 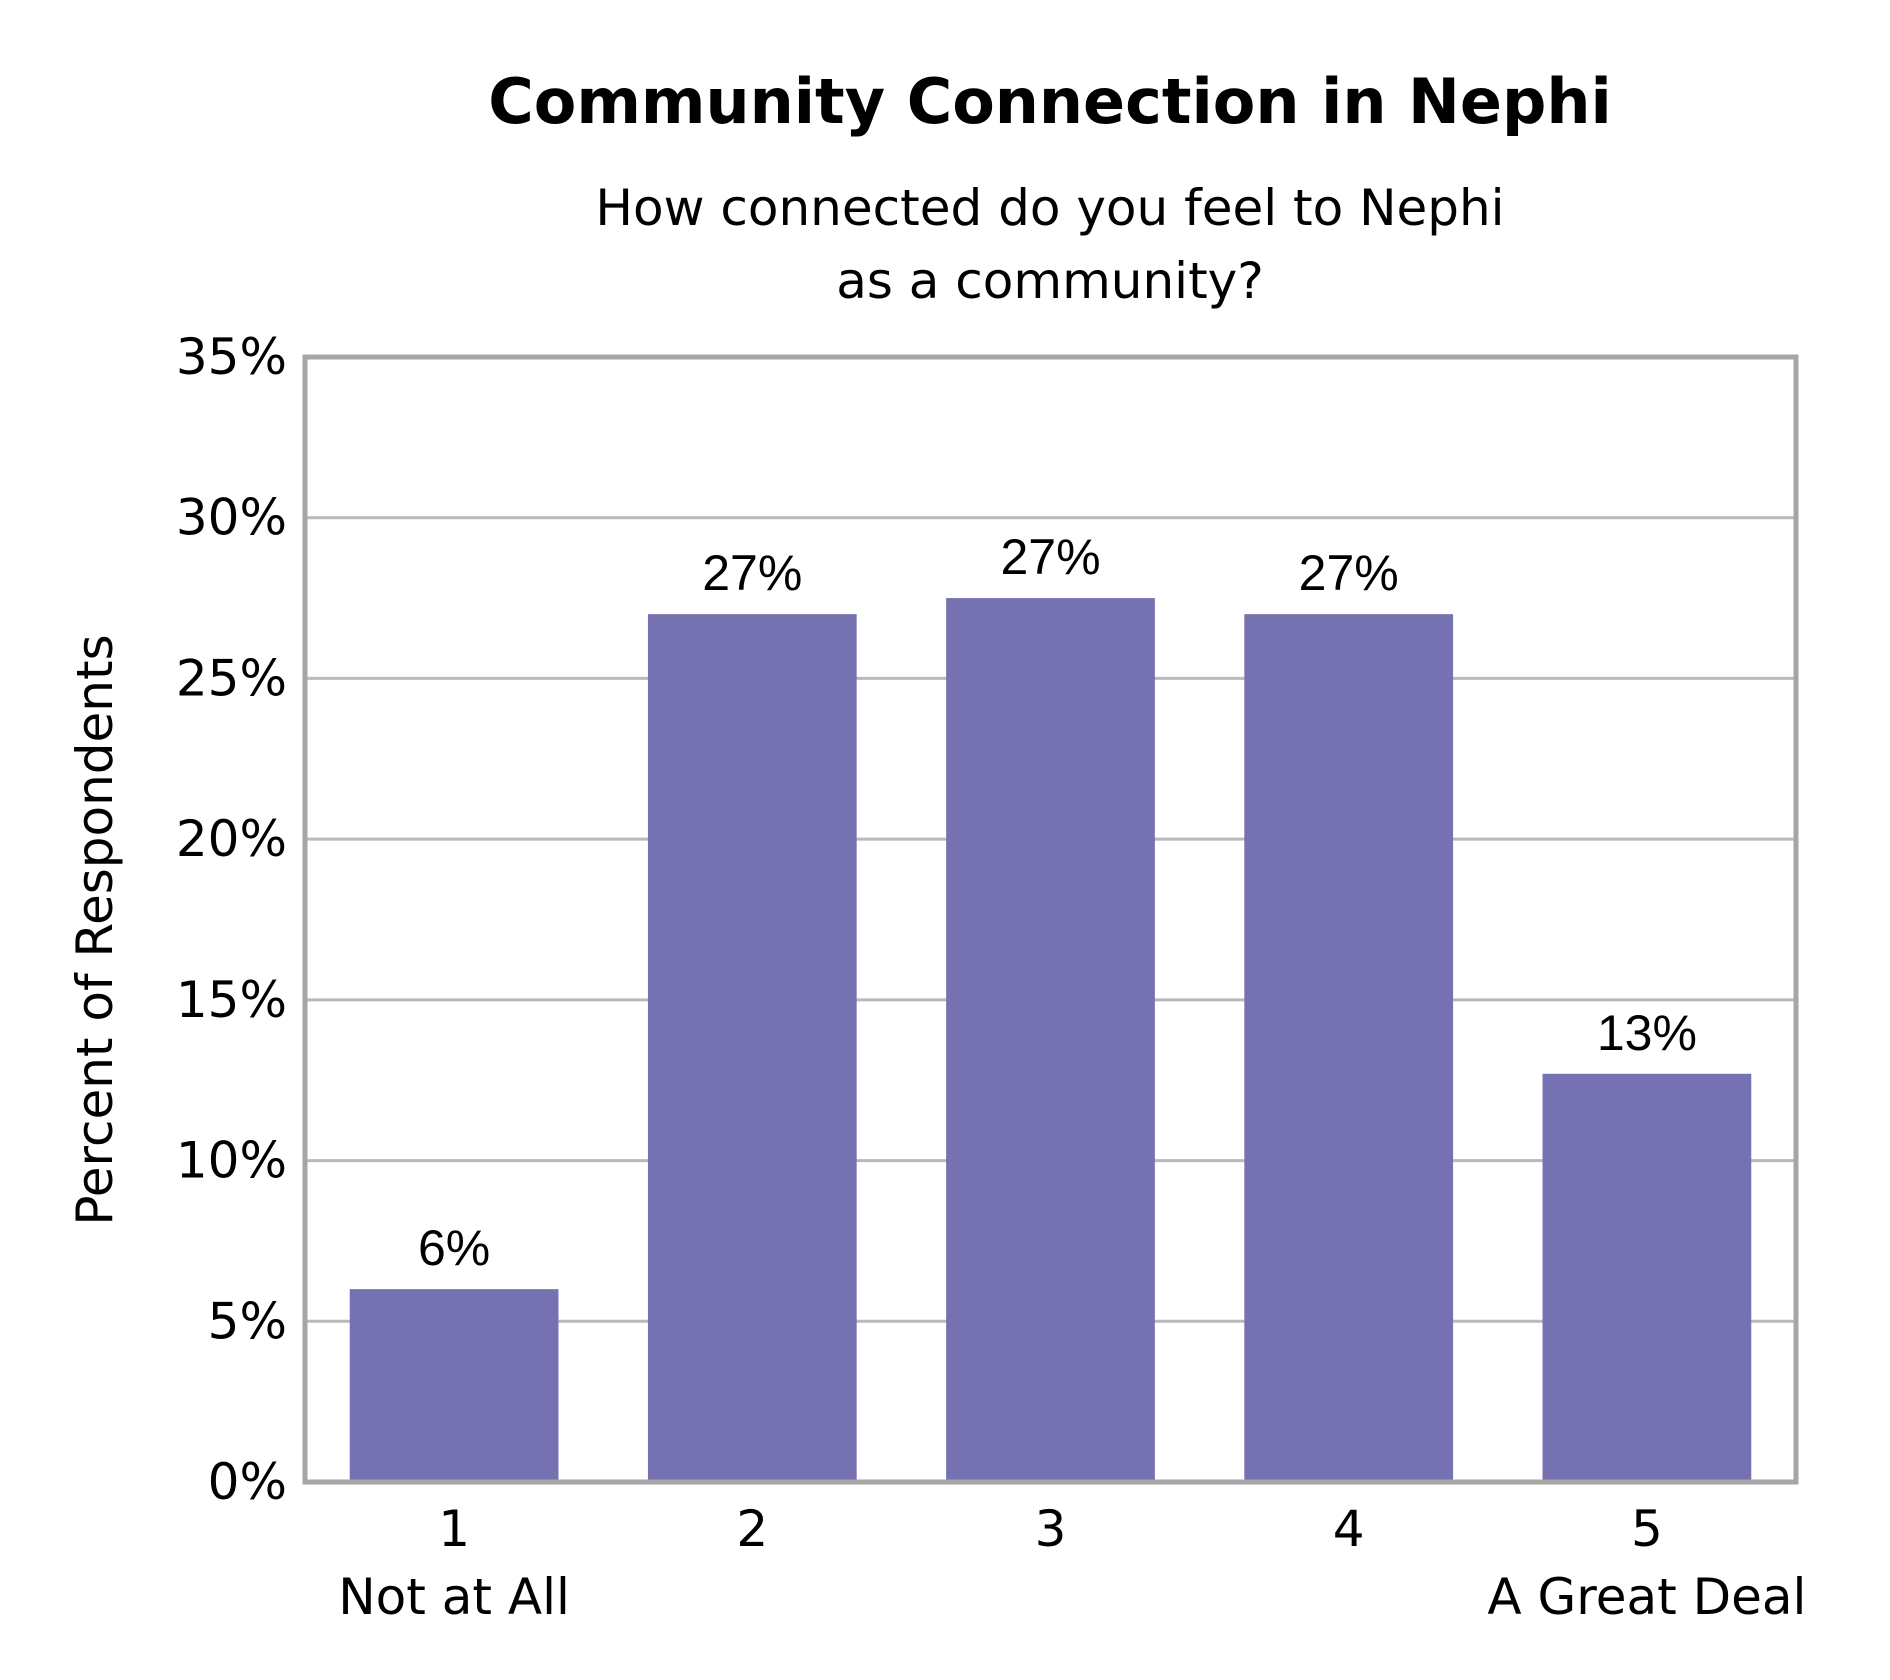 What do you see at coordinates (247, 1321) in the screenshot?
I see `y-tick-label: 5%` at bounding box center [247, 1321].